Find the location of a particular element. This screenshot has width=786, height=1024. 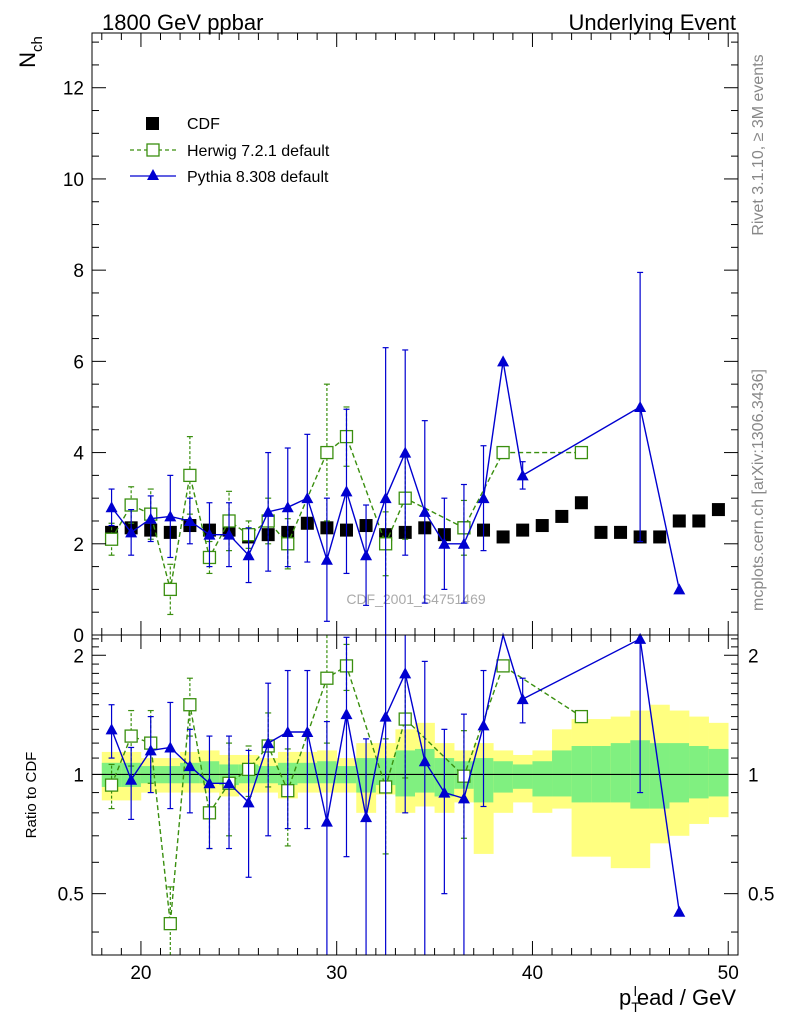

ratio-y-tick-label-right: 1 is located at coordinates (753, 775).